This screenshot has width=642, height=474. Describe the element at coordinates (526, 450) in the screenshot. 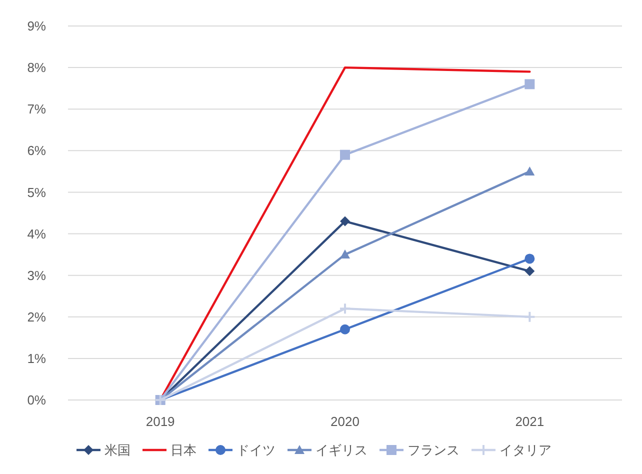

I see `legend-label: イタリア` at that location.